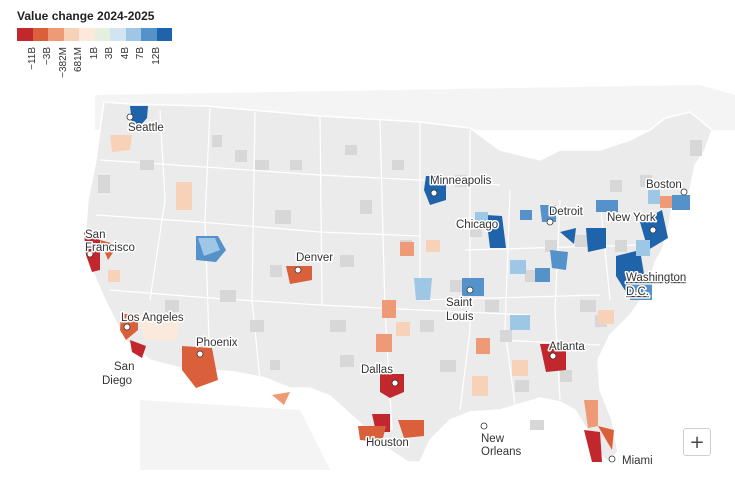 Image resolution: width=735 pixels, height=487 pixels. I want to click on zoom-in-button: +, so click(697, 442).